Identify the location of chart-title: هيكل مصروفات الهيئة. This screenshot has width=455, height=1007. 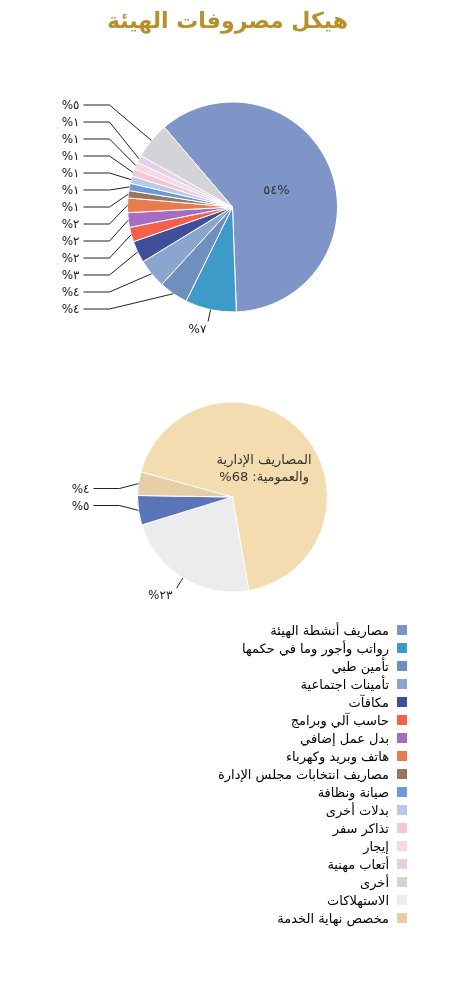
(227, 20).